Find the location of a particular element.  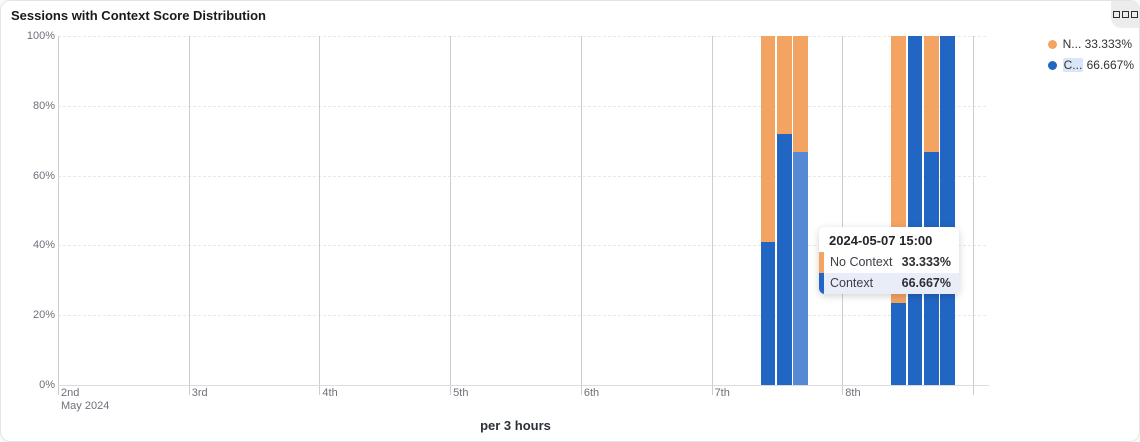

tooltip-row-value: 66.667% is located at coordinates (926, 283).